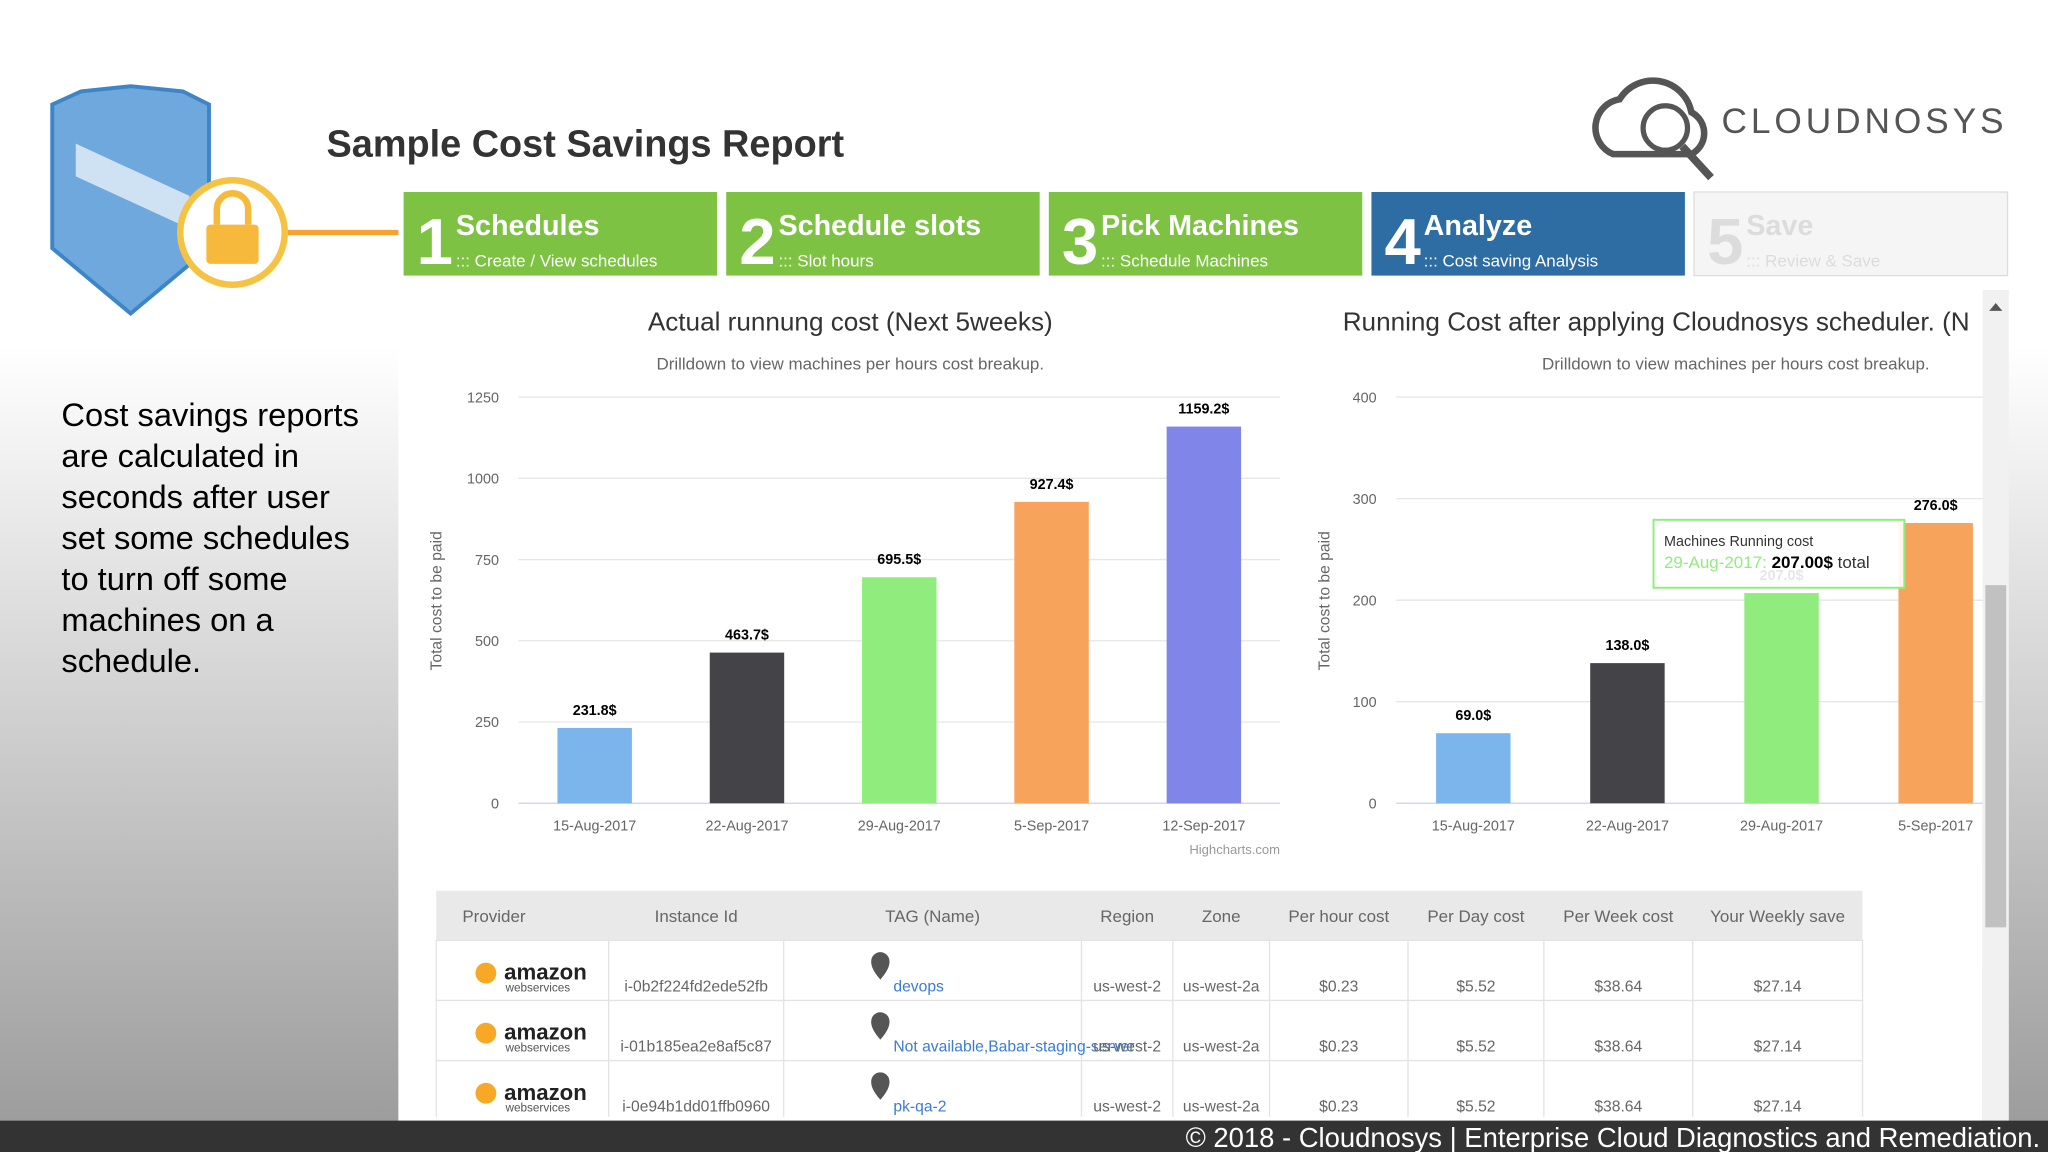  Describe the element at coordinates (435, 241) in the screenshot. I see `step-number: 1` at that location.